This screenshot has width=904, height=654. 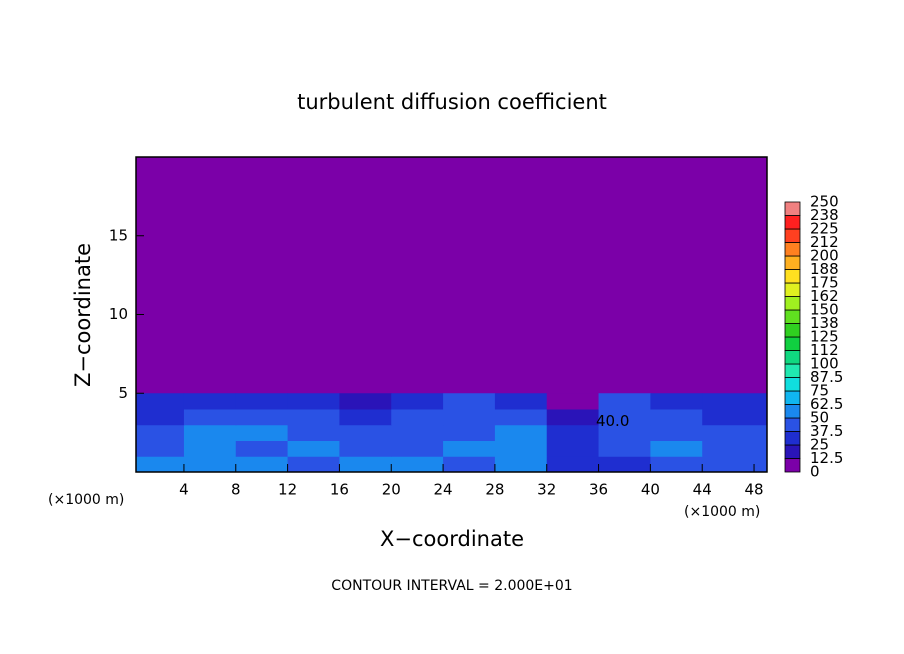 What do you see at coordinates (826, 458) in the screenshot?
I see `colorbar-label: 12.5` at bounding box center [826, 458].